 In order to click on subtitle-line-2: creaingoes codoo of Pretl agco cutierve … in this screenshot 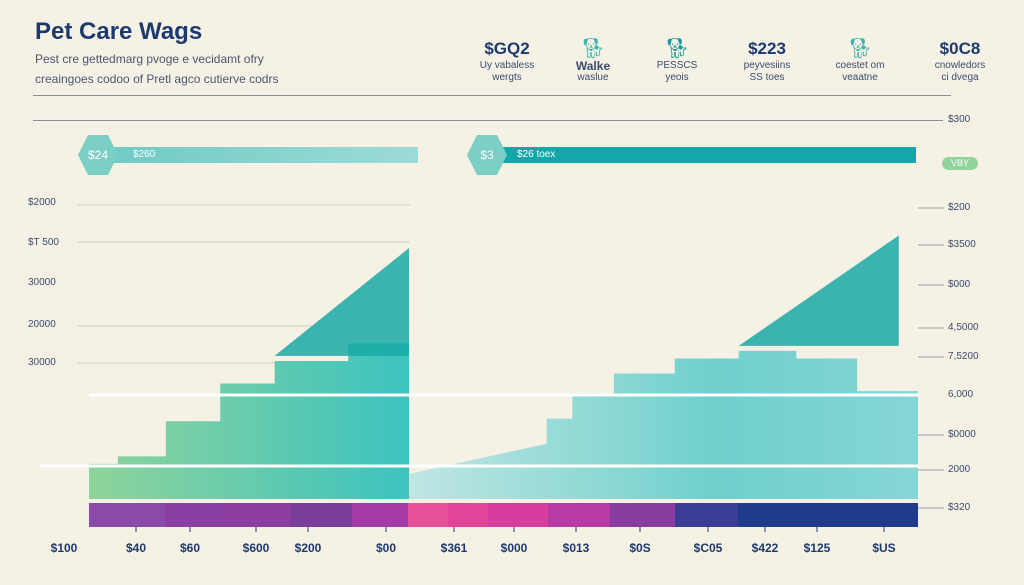, I will do `click(157, 79)`.